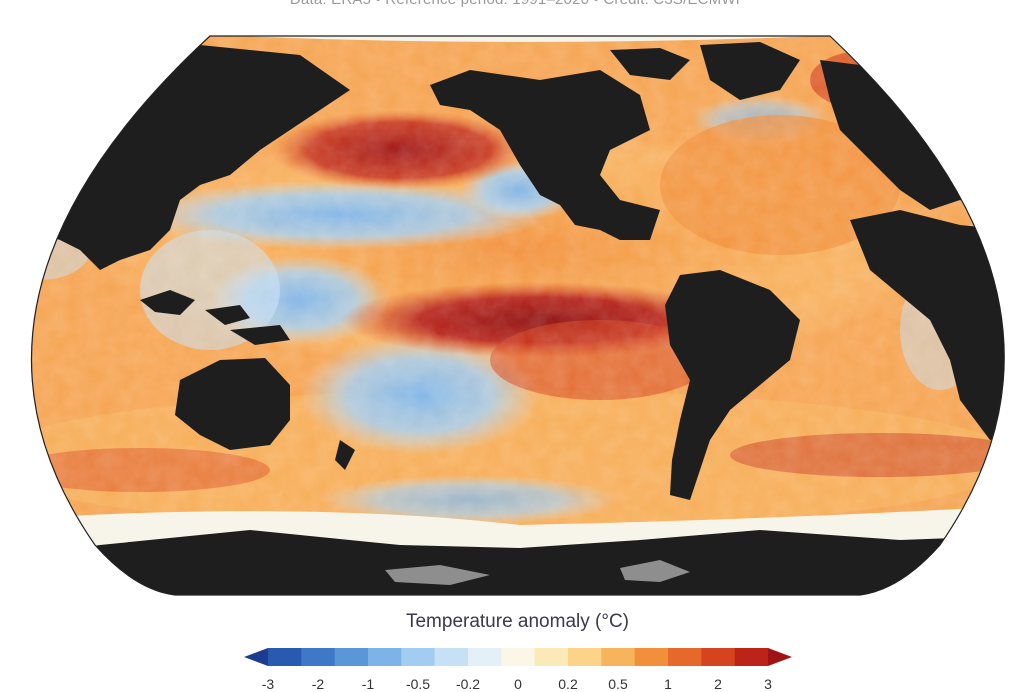 The height and width of the screenshot is (692, 1035). I want to click on ronne-ice-shelf, so click(655, 571).